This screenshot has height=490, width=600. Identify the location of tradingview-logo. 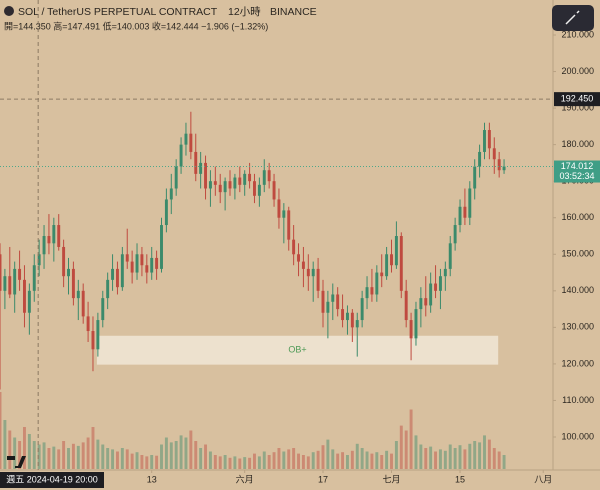
(16, 462).